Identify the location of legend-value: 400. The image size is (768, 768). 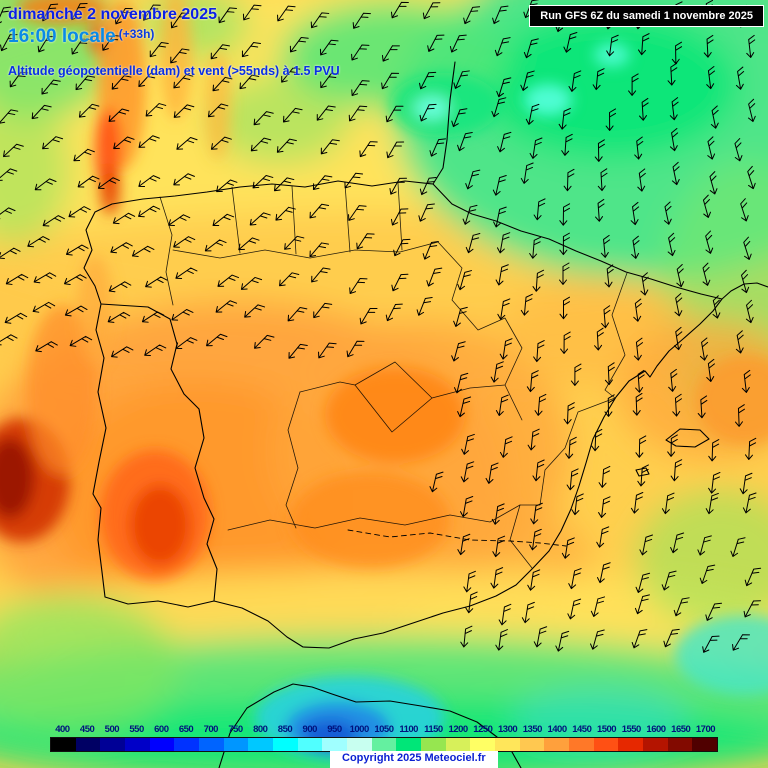
(62, 729).